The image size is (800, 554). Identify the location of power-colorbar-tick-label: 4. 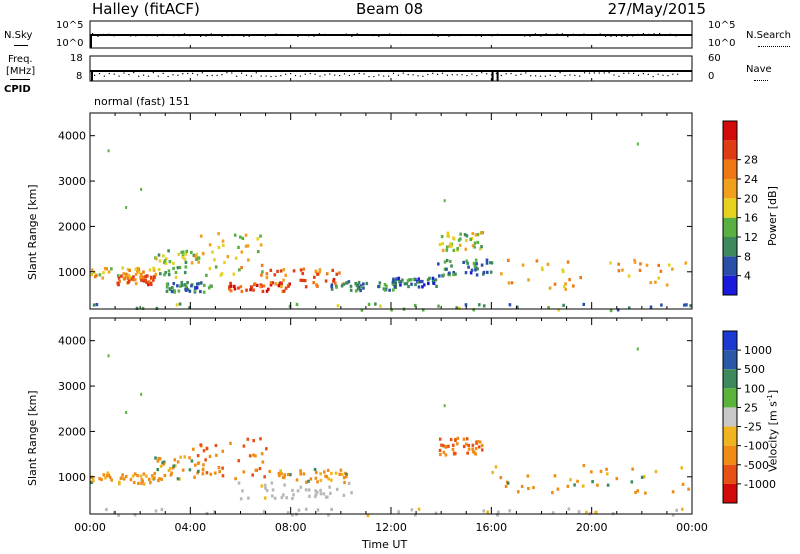
(747, 276).